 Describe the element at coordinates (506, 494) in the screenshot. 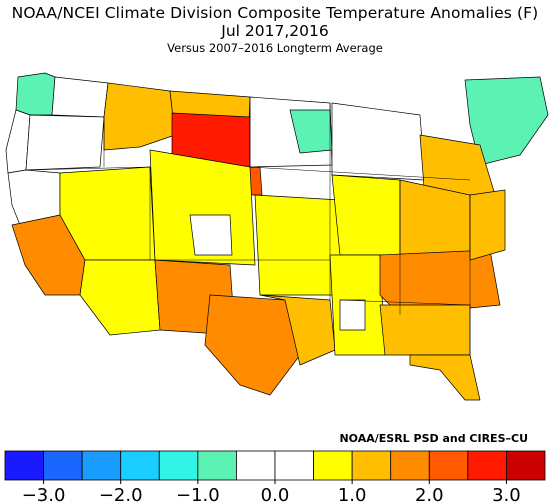

I see `legend-tick-label: 3.0` at that location.